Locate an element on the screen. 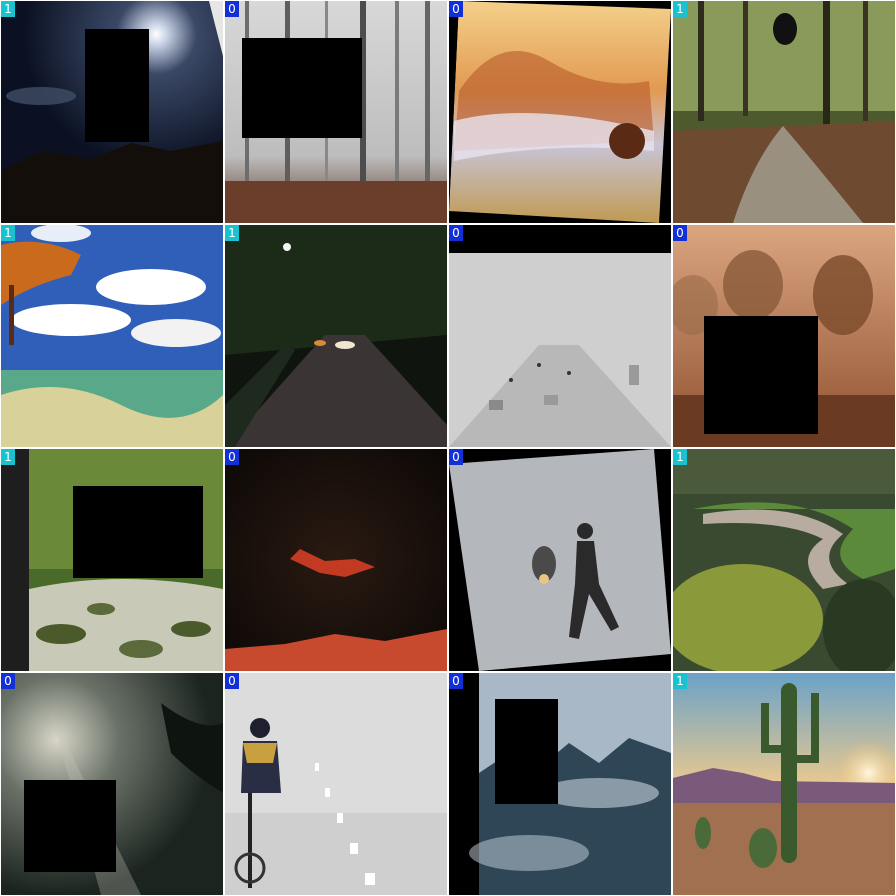  tile-forest-stream: 1 is located at coordinates (112, 560).